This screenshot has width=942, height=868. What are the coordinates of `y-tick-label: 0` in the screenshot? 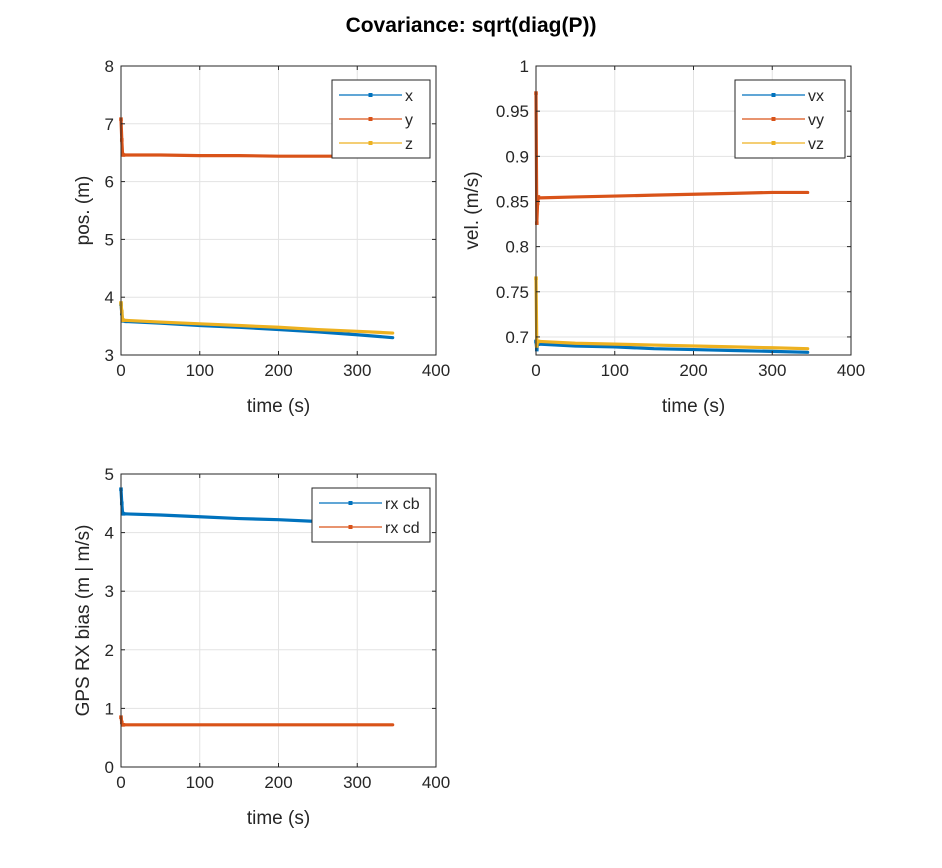 It's located at (109, 767).